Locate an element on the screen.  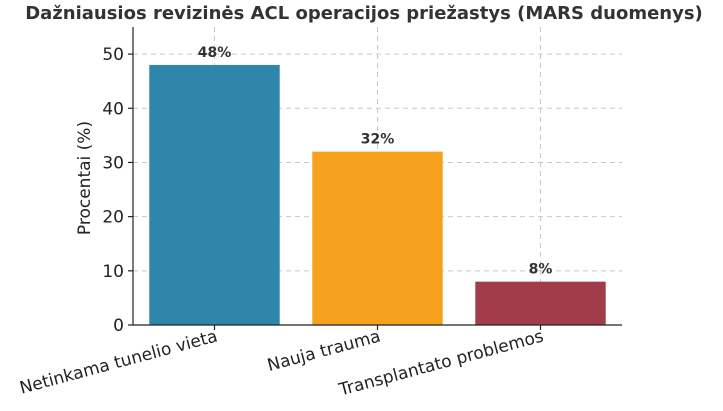
x-tick-label: Netinkama tunelio vieta is located at coordinates (119, 363).